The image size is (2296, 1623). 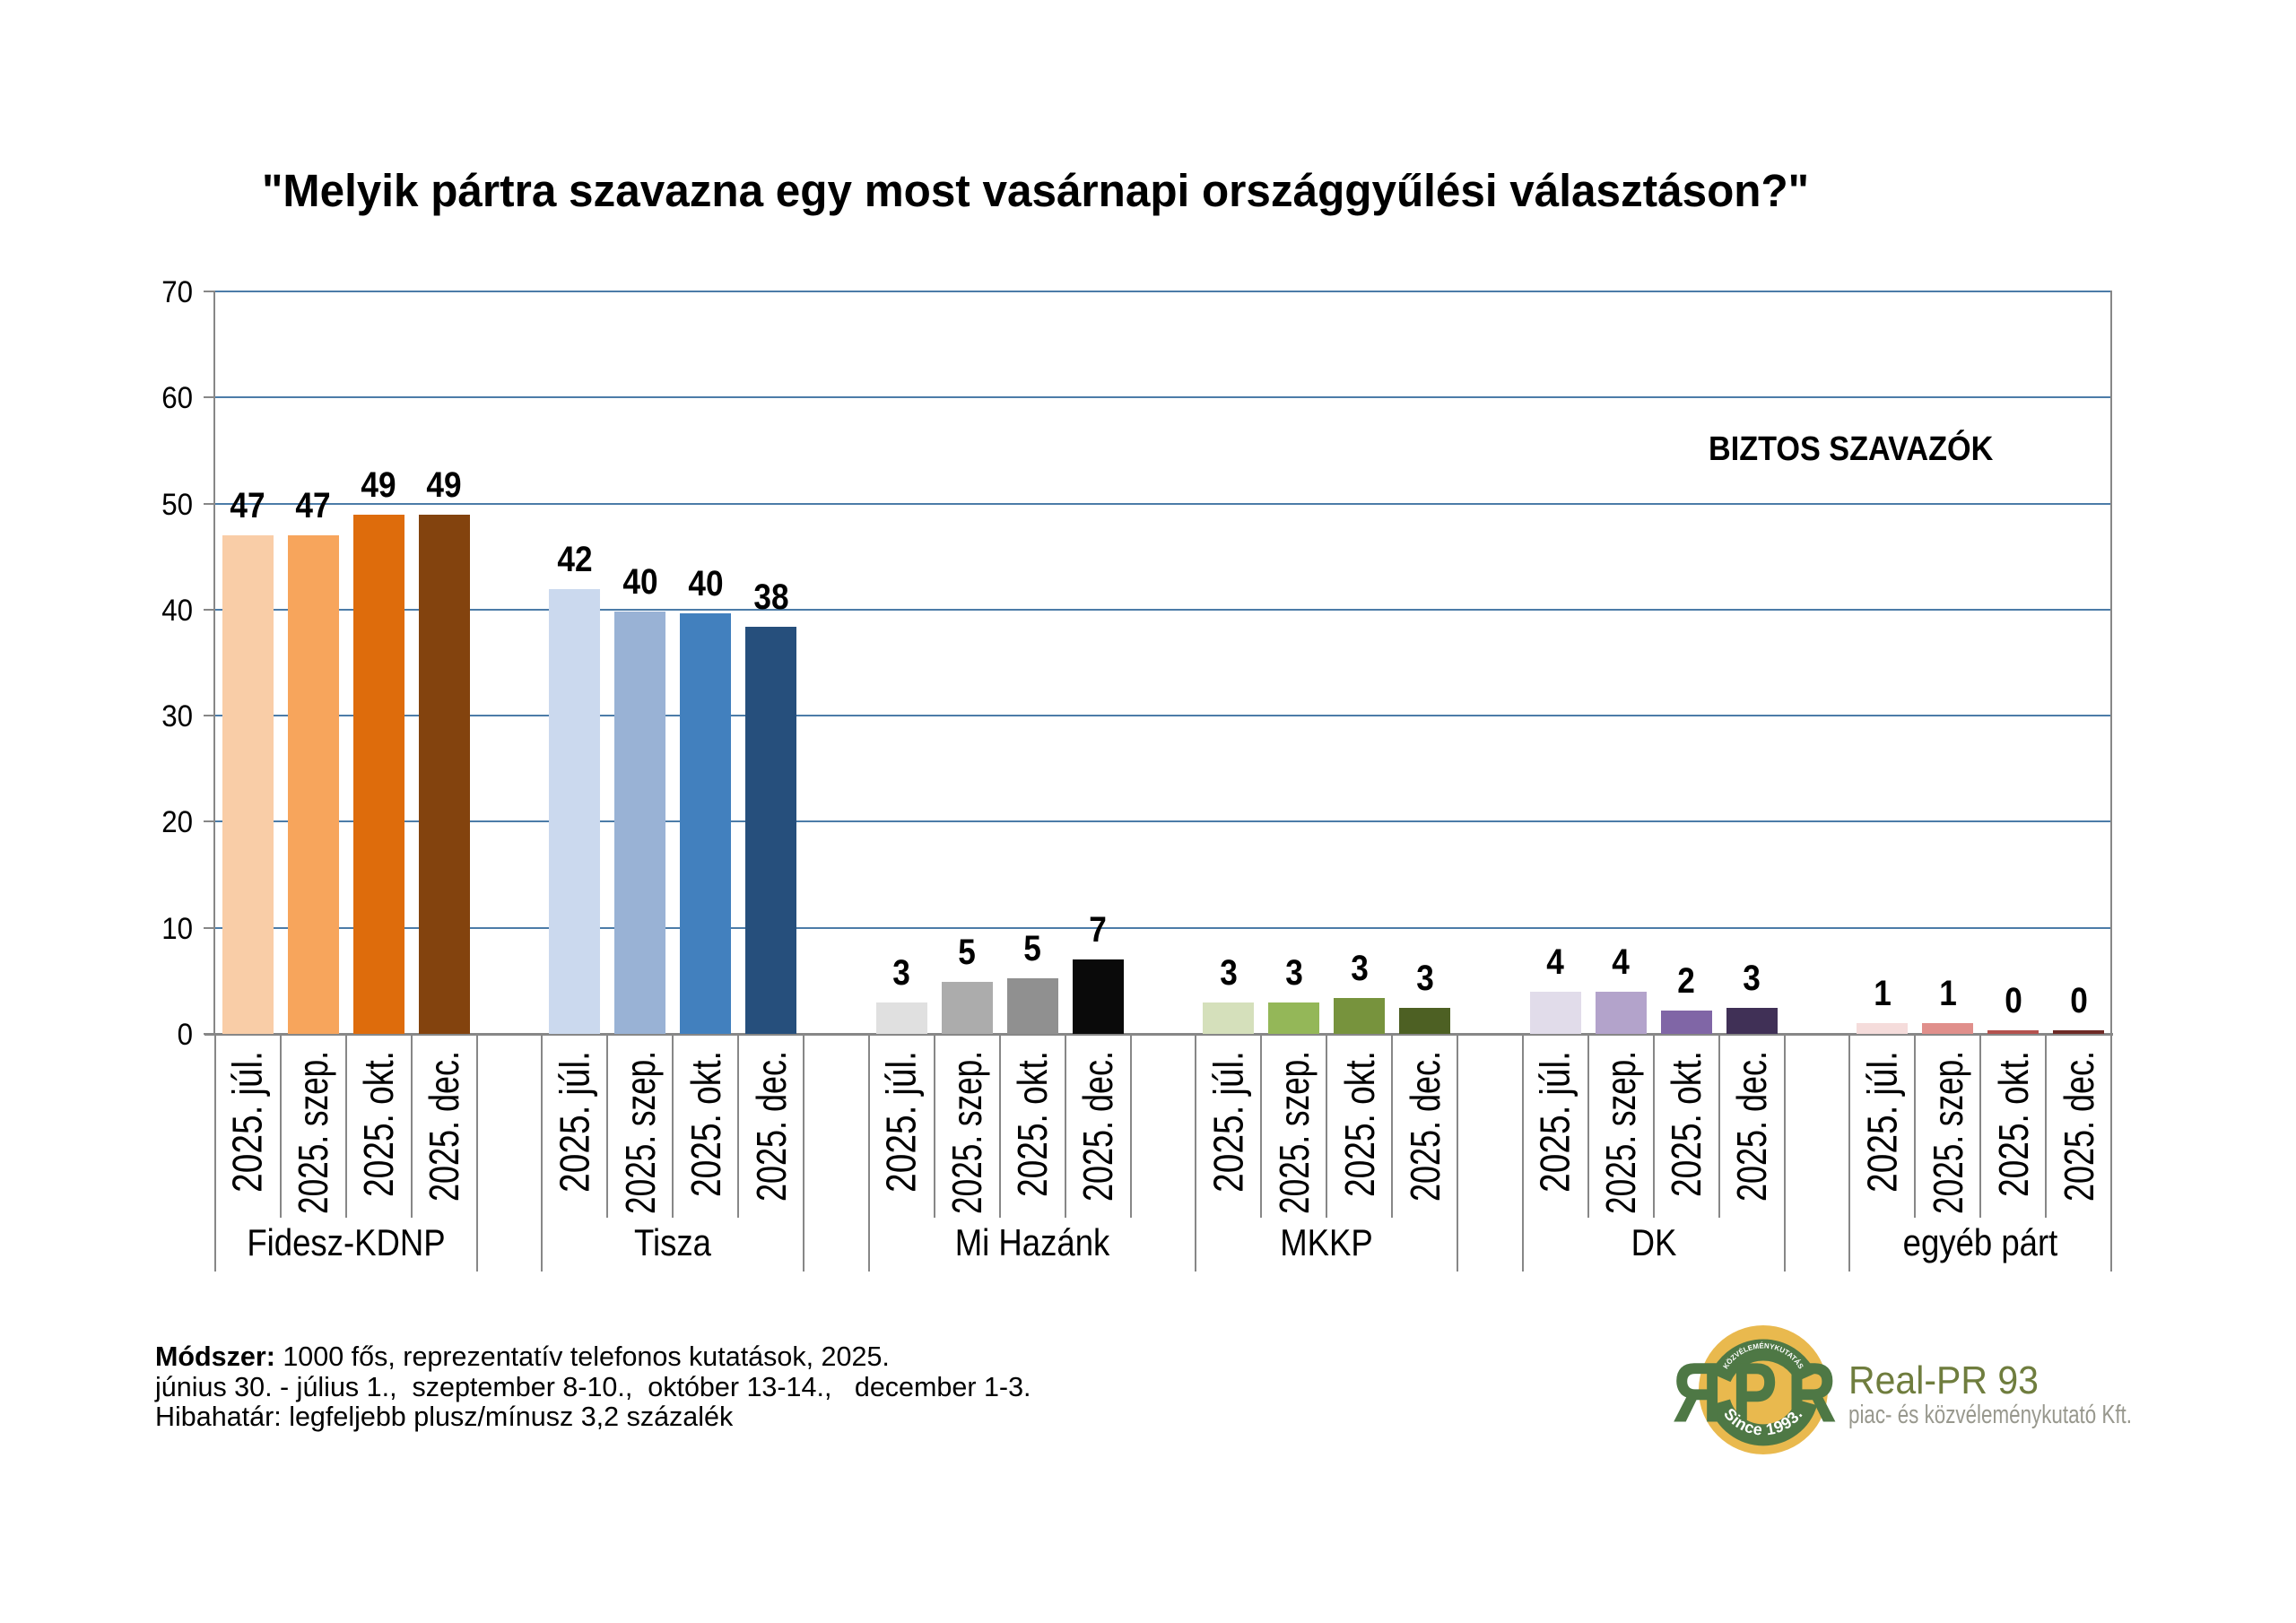 I want to click on svg-text: ЯPR, so click(x=1760, y=1392).